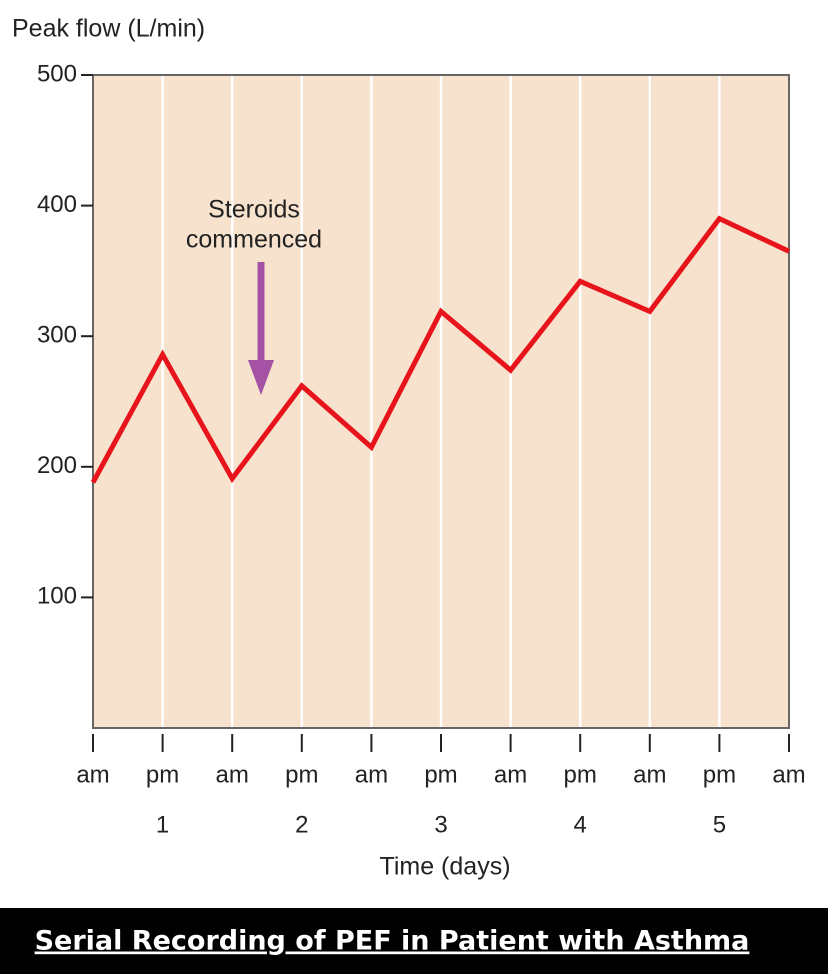 This screenshot has width=828, height=974. Describe the element at coordinates (57, 465) in the screenshot. I see `y-tick-label: 200` at that location.